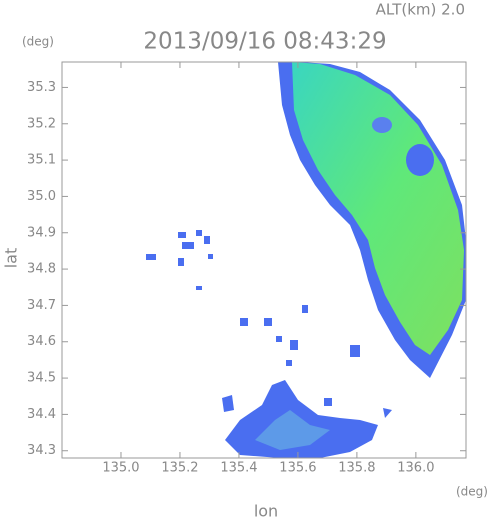  I want to click on y-tick-label: 34.9, so click(41, 232).